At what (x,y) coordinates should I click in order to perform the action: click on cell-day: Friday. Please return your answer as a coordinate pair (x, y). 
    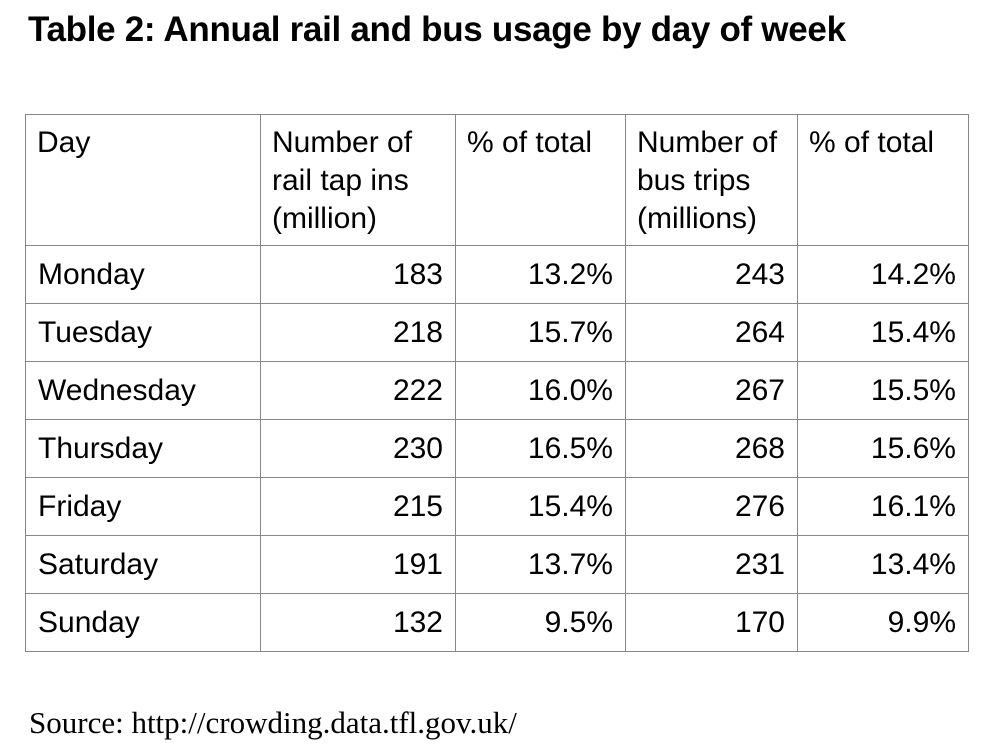
    Looking at the image, I should click on (143, 507).